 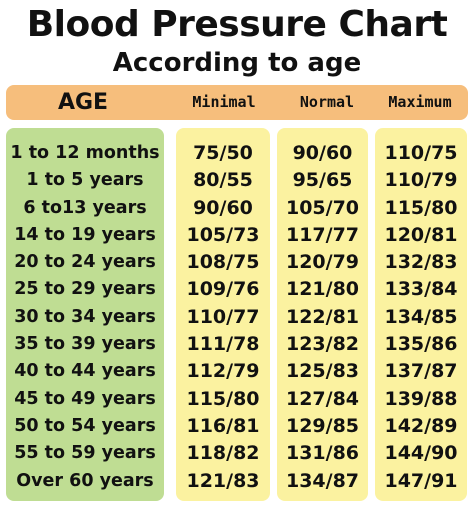 I want to click on table-row: 14 to 19 years 105/73 117/77 120/81, so click(x=237, y=235).